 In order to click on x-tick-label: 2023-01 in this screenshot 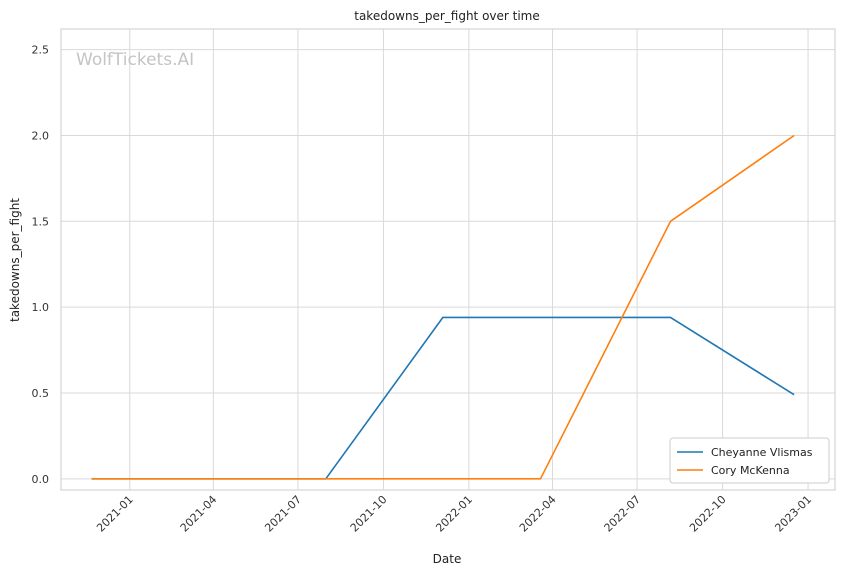, I will do `click(793, 514)`.